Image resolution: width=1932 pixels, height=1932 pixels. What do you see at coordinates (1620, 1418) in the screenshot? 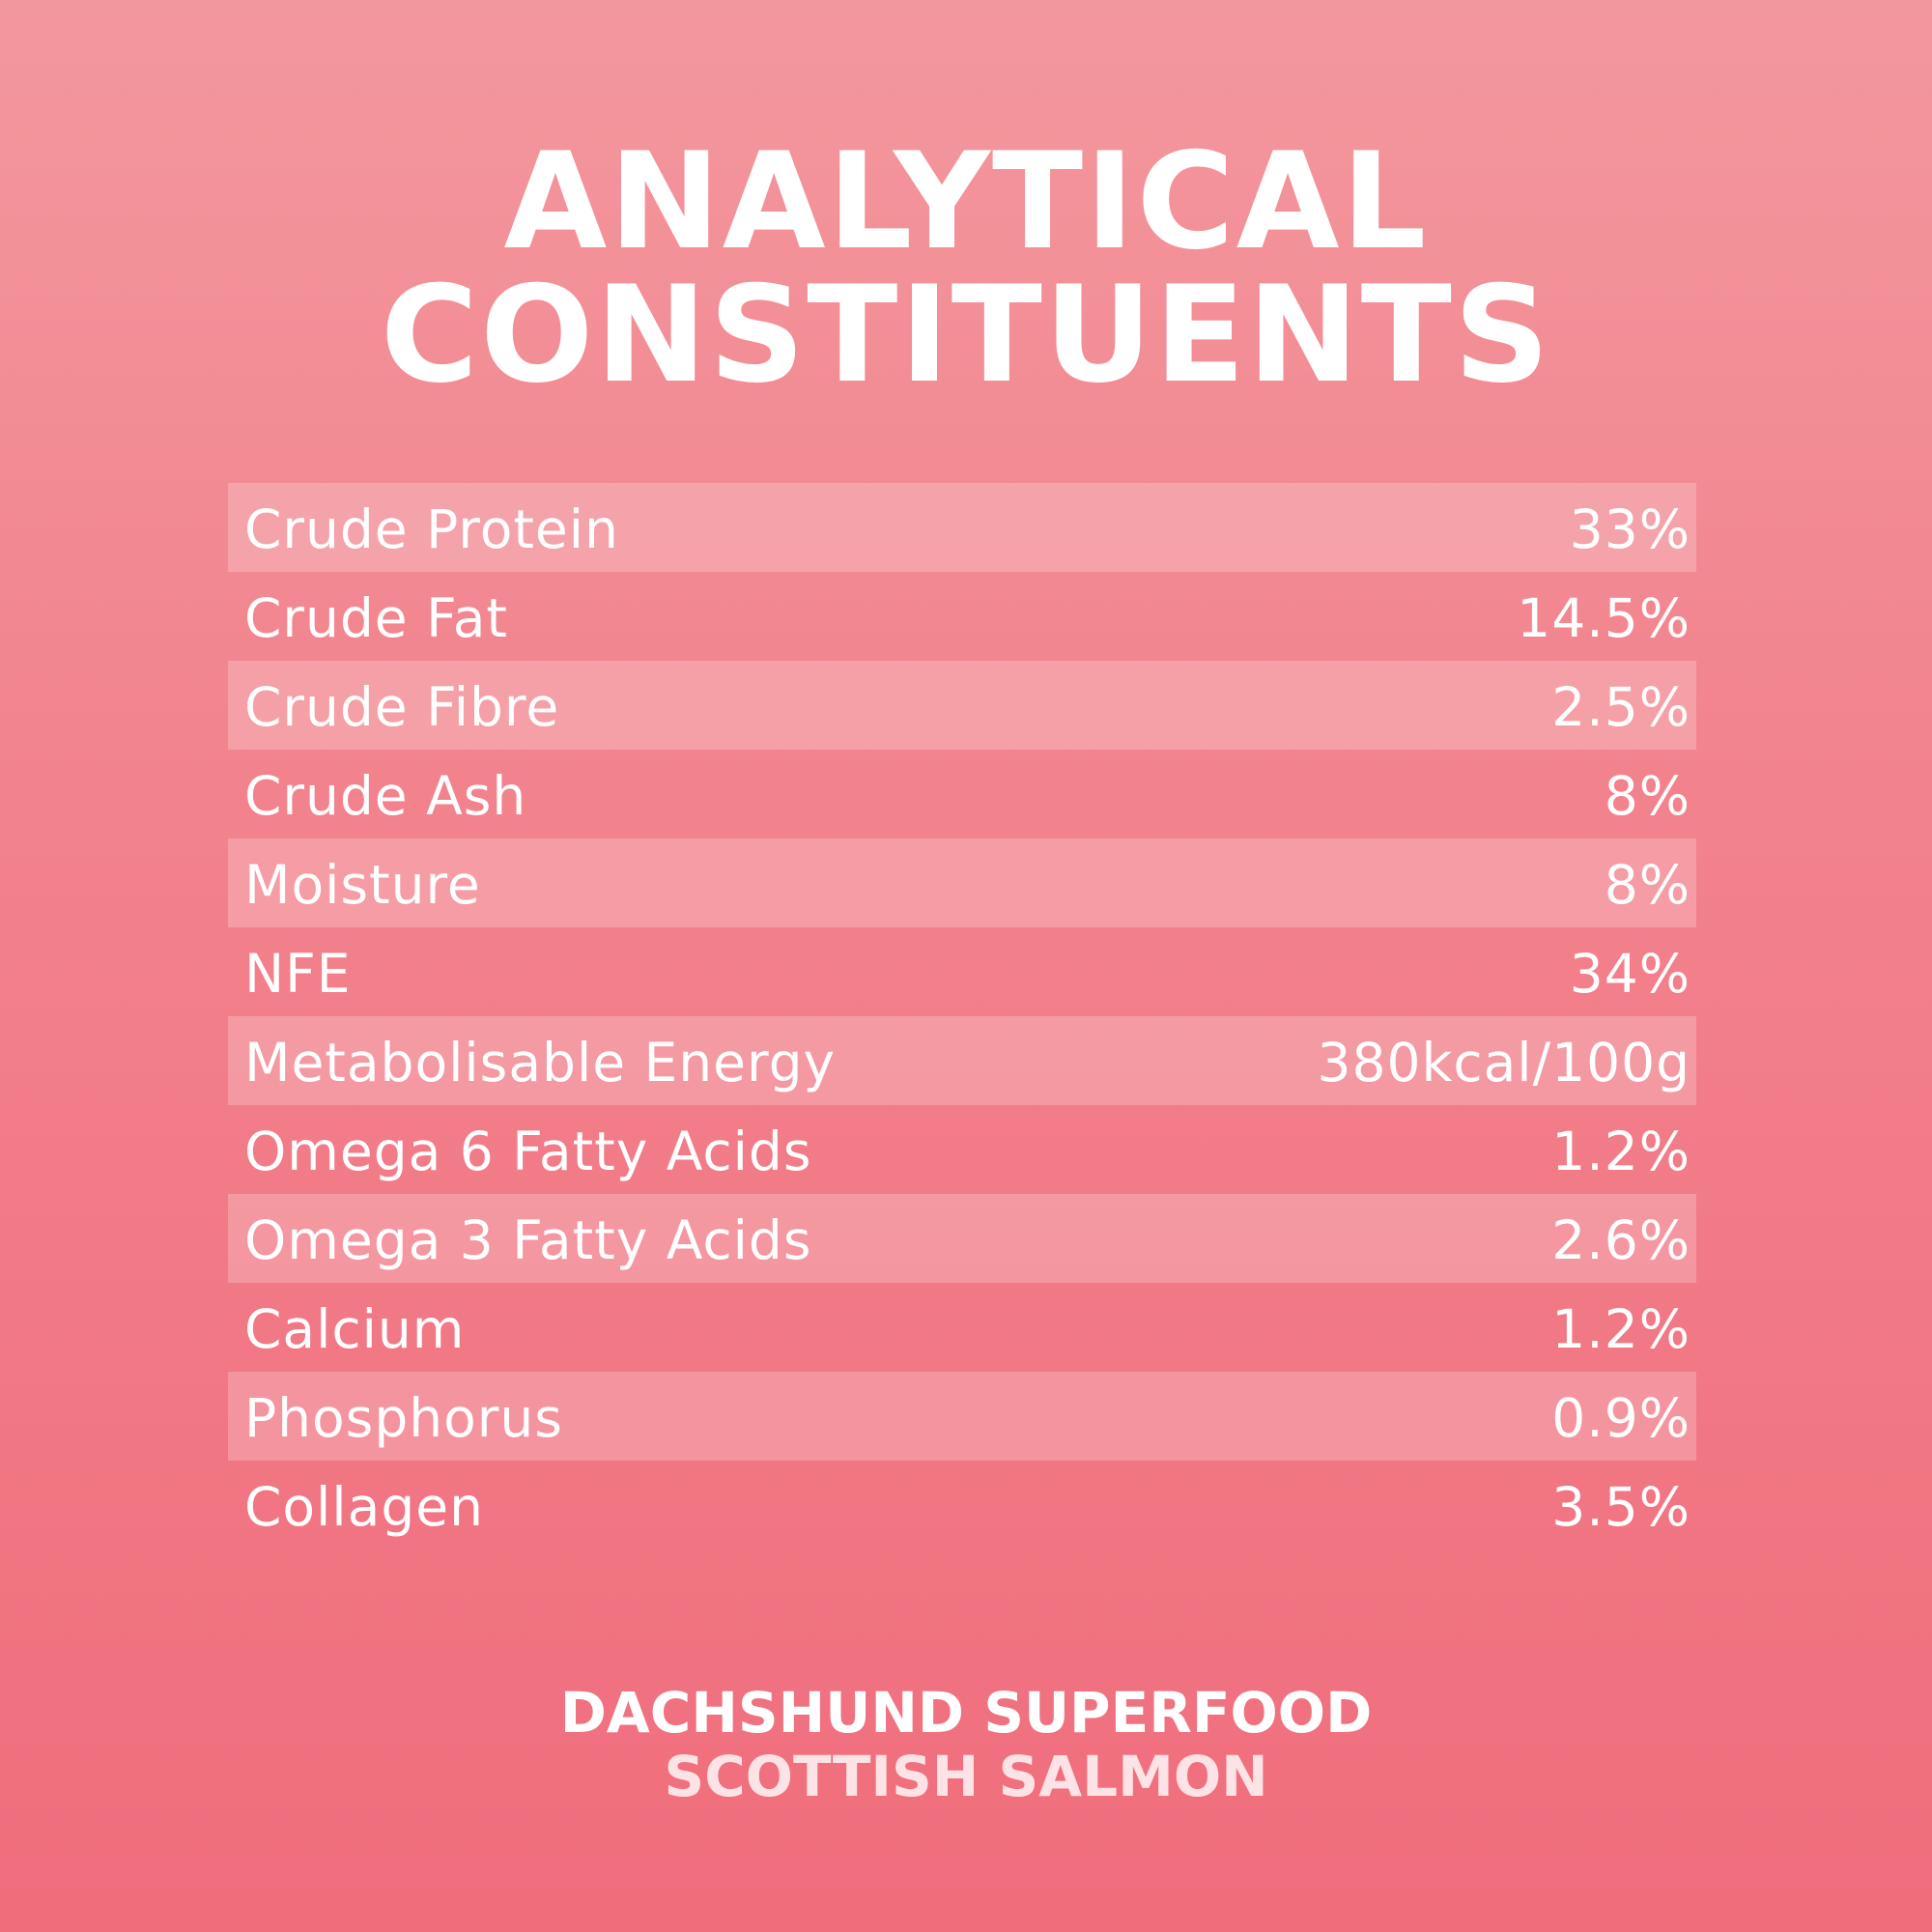
I see `row-value: 0.9%` at bounding box center [1620, 1418].